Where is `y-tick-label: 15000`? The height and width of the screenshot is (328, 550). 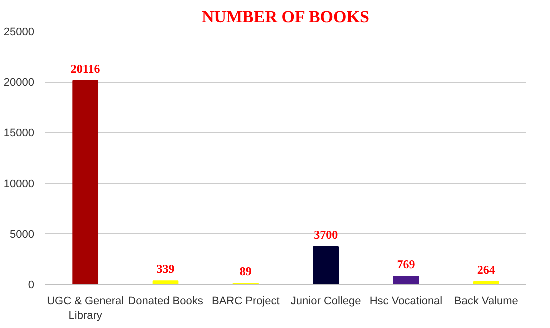 y-tick-label: 15000 is located at coordinates (19, 134).